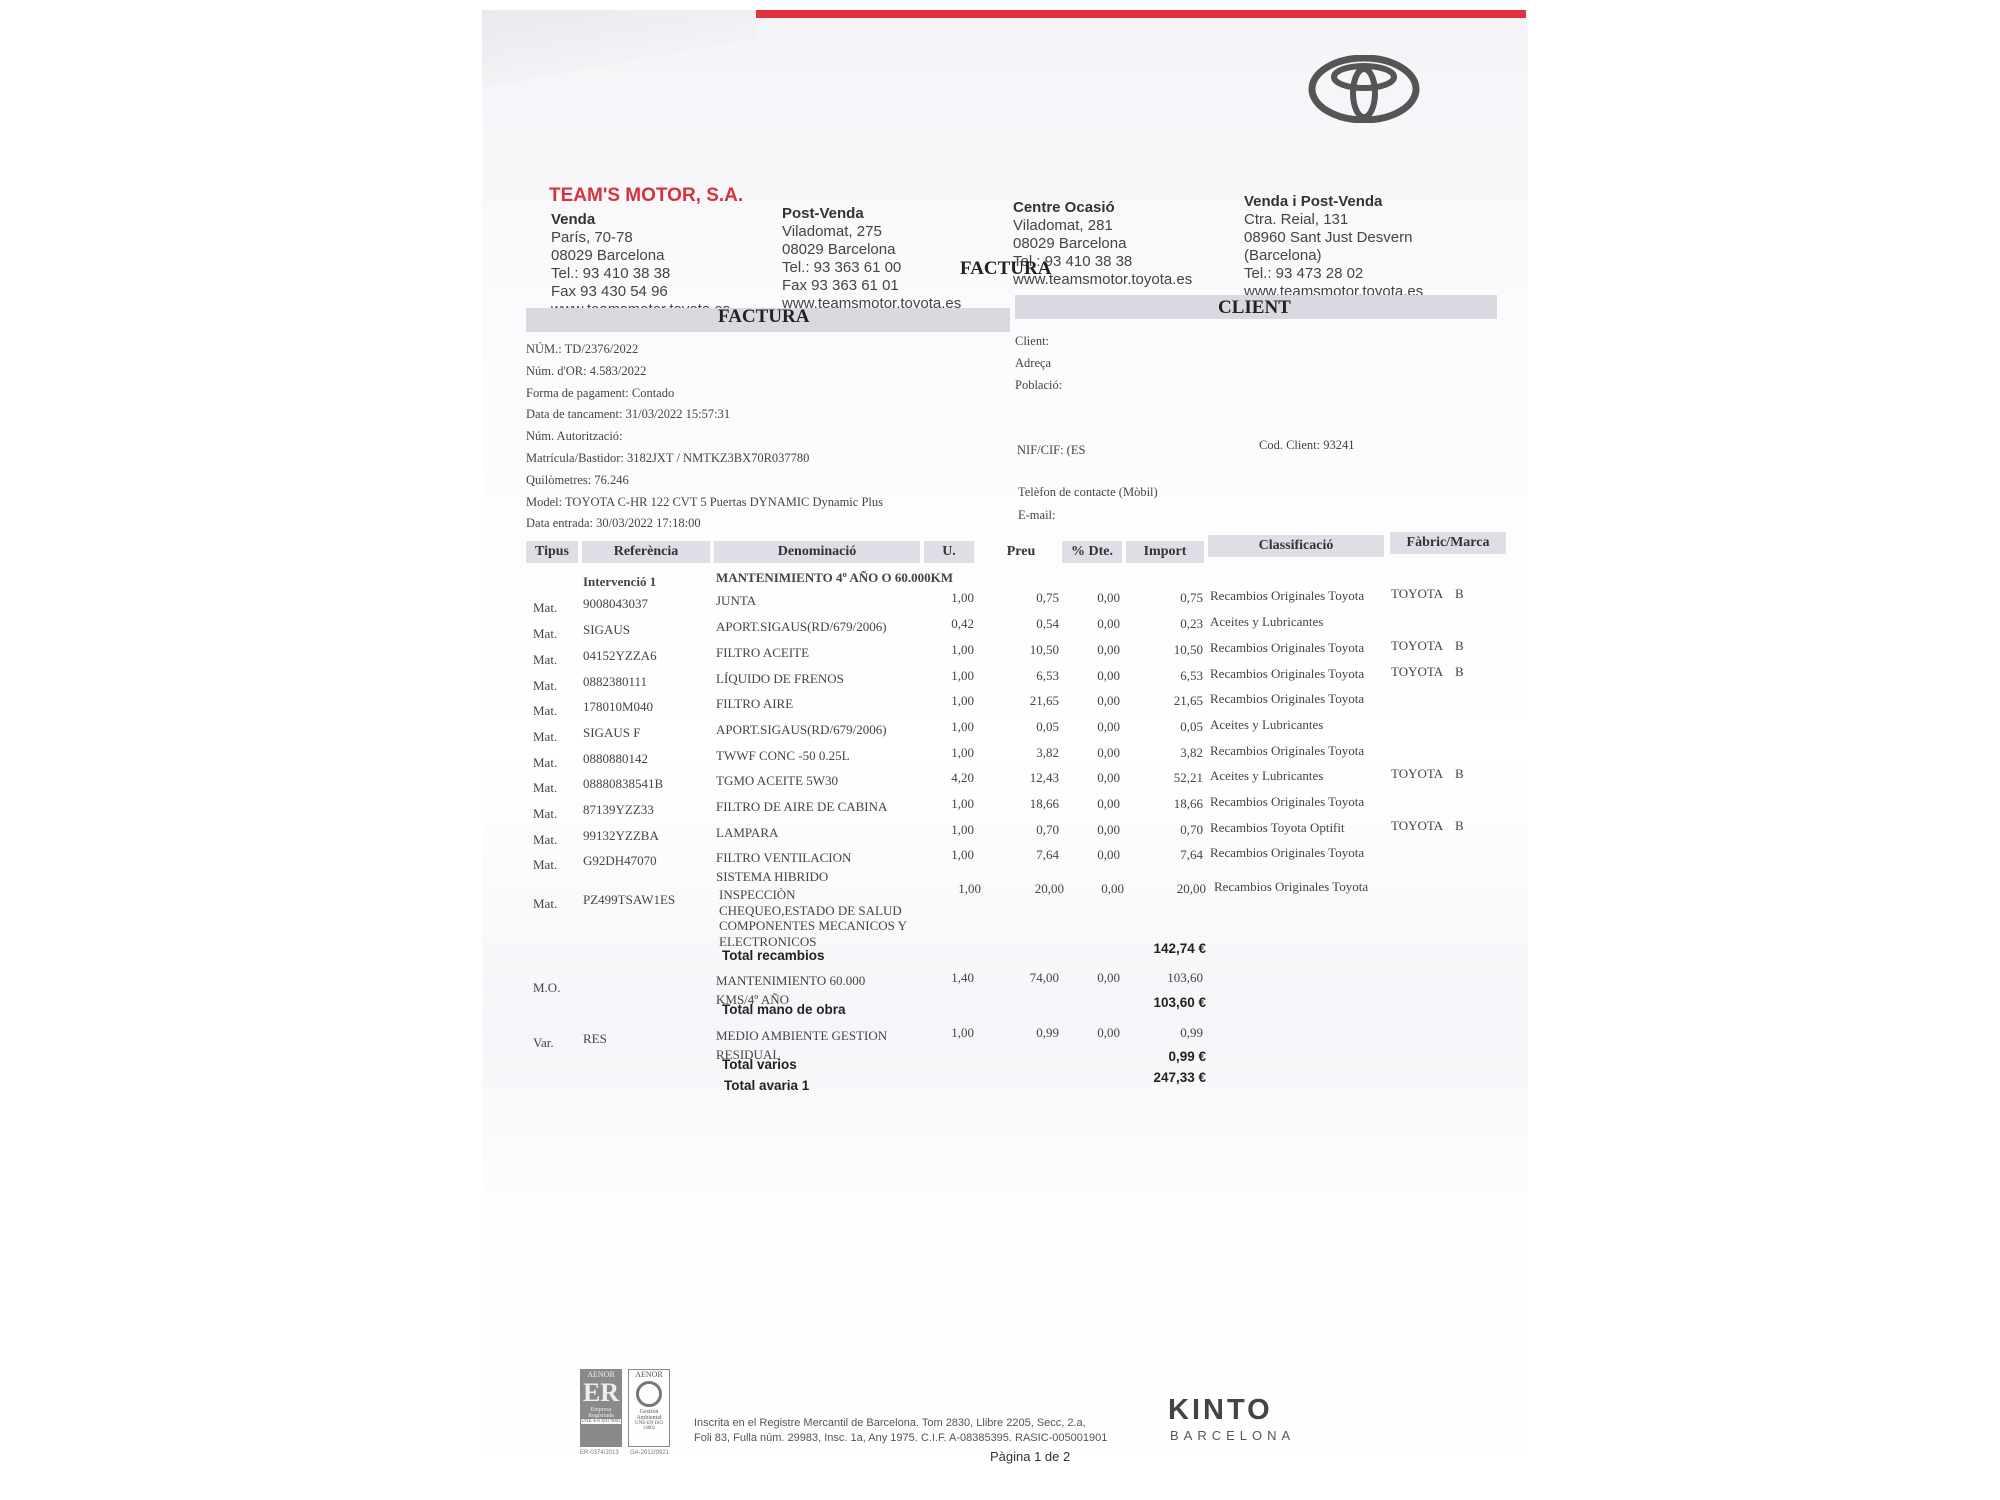 The height and width of the screenshot is (1500, 2000). What do you see at coordinates (755, 703) in the screenshot?
I see `line-description: FILTRO AIRE` at bounding box center [755, 703].